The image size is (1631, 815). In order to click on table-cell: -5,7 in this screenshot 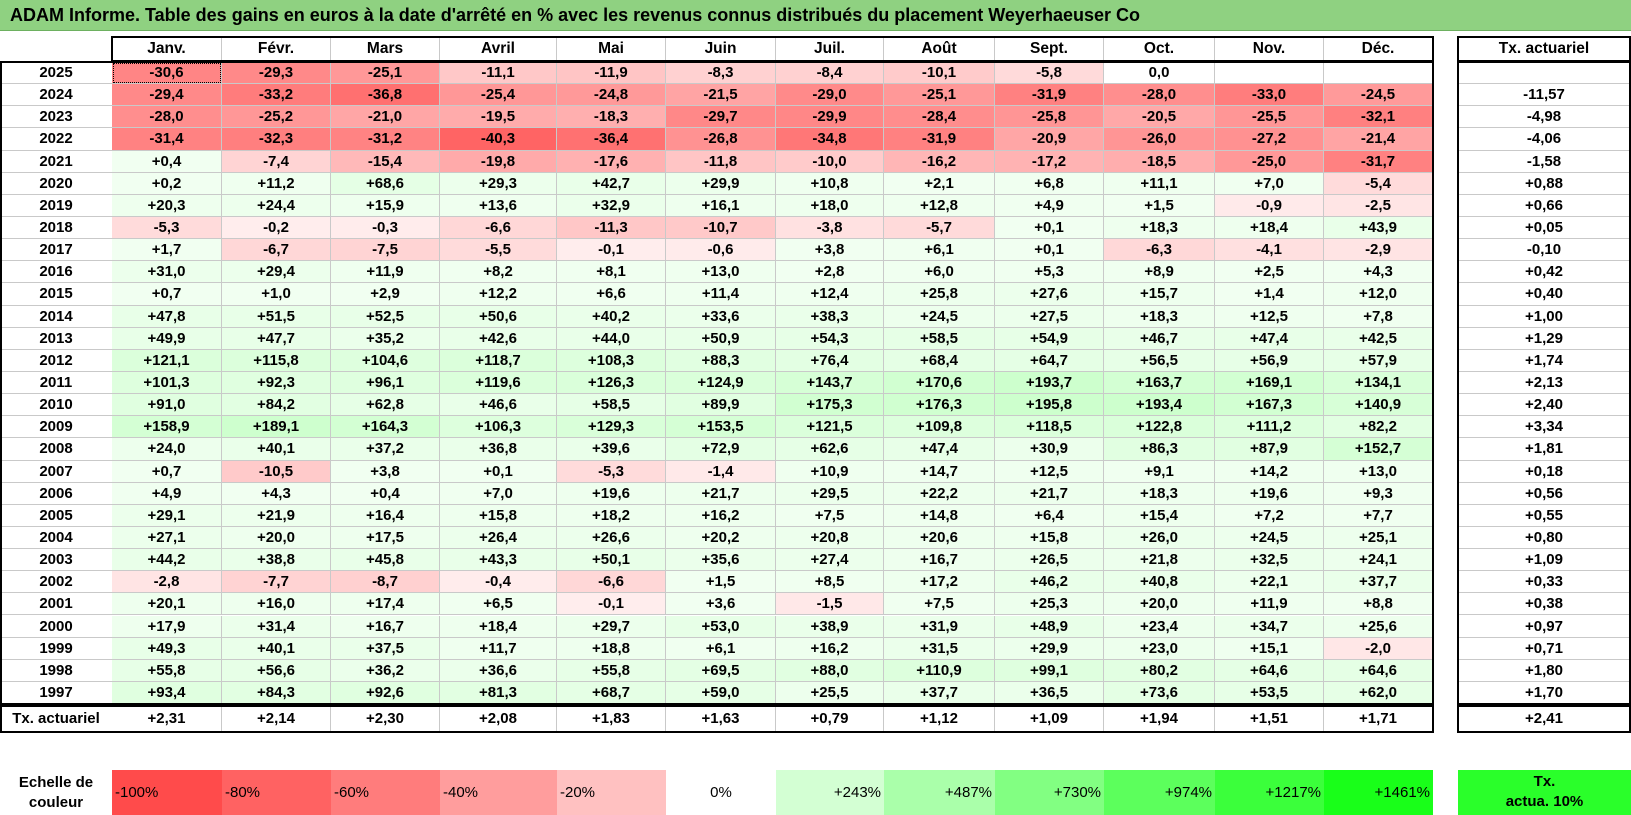, I will do `click(939, 228)`.